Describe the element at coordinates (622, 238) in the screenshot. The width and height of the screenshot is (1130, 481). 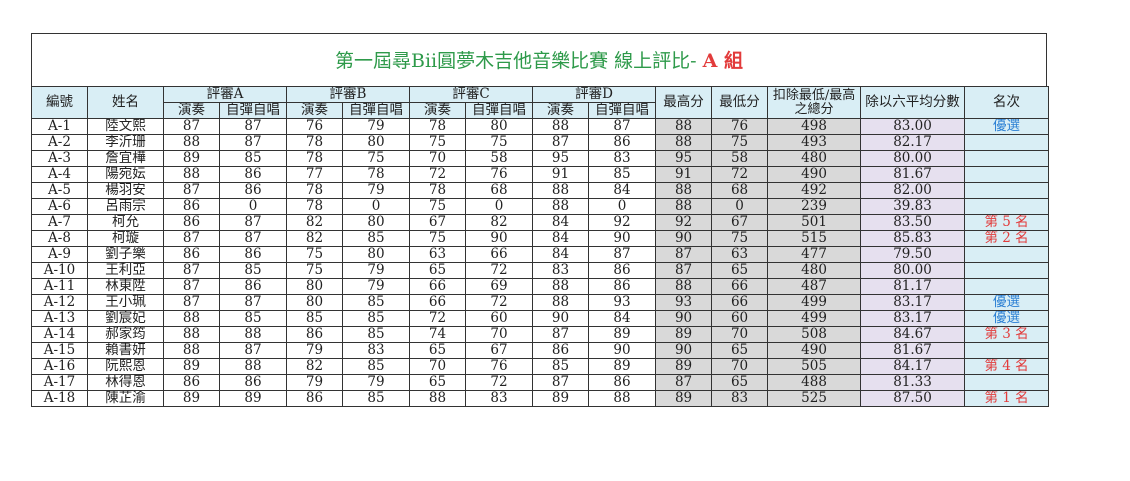
I see `cell-score: 90` at that location.